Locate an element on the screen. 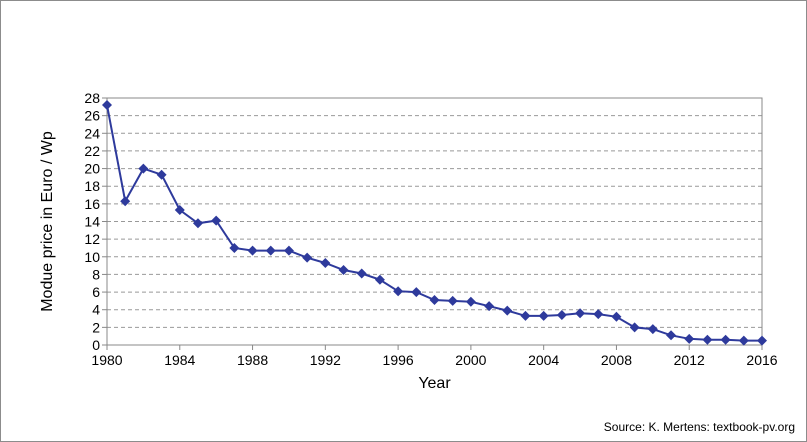  x-tick-label: 2012 is located at coordinates (689, 360).